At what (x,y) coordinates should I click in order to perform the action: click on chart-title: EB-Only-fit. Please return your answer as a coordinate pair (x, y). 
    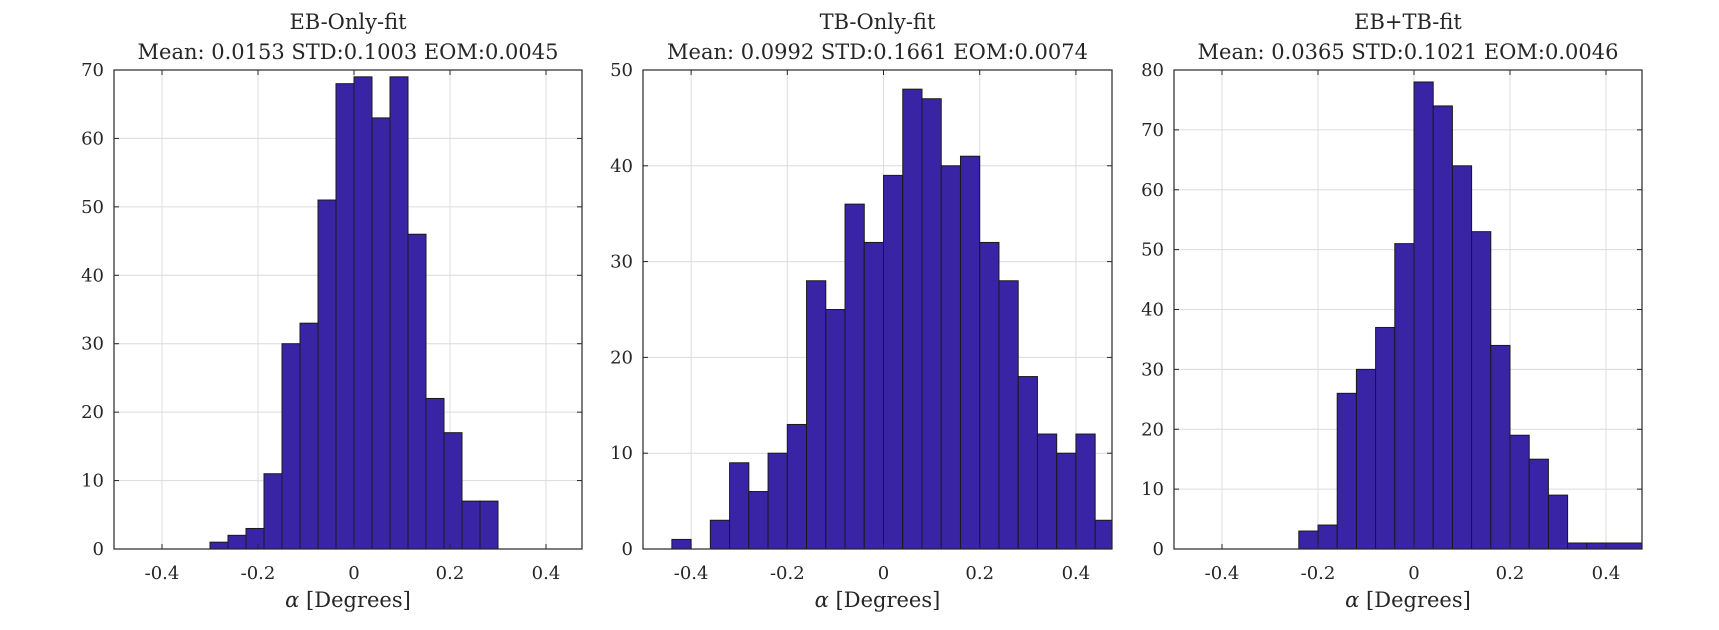
    Looking at the image, I should click on (348, 22).